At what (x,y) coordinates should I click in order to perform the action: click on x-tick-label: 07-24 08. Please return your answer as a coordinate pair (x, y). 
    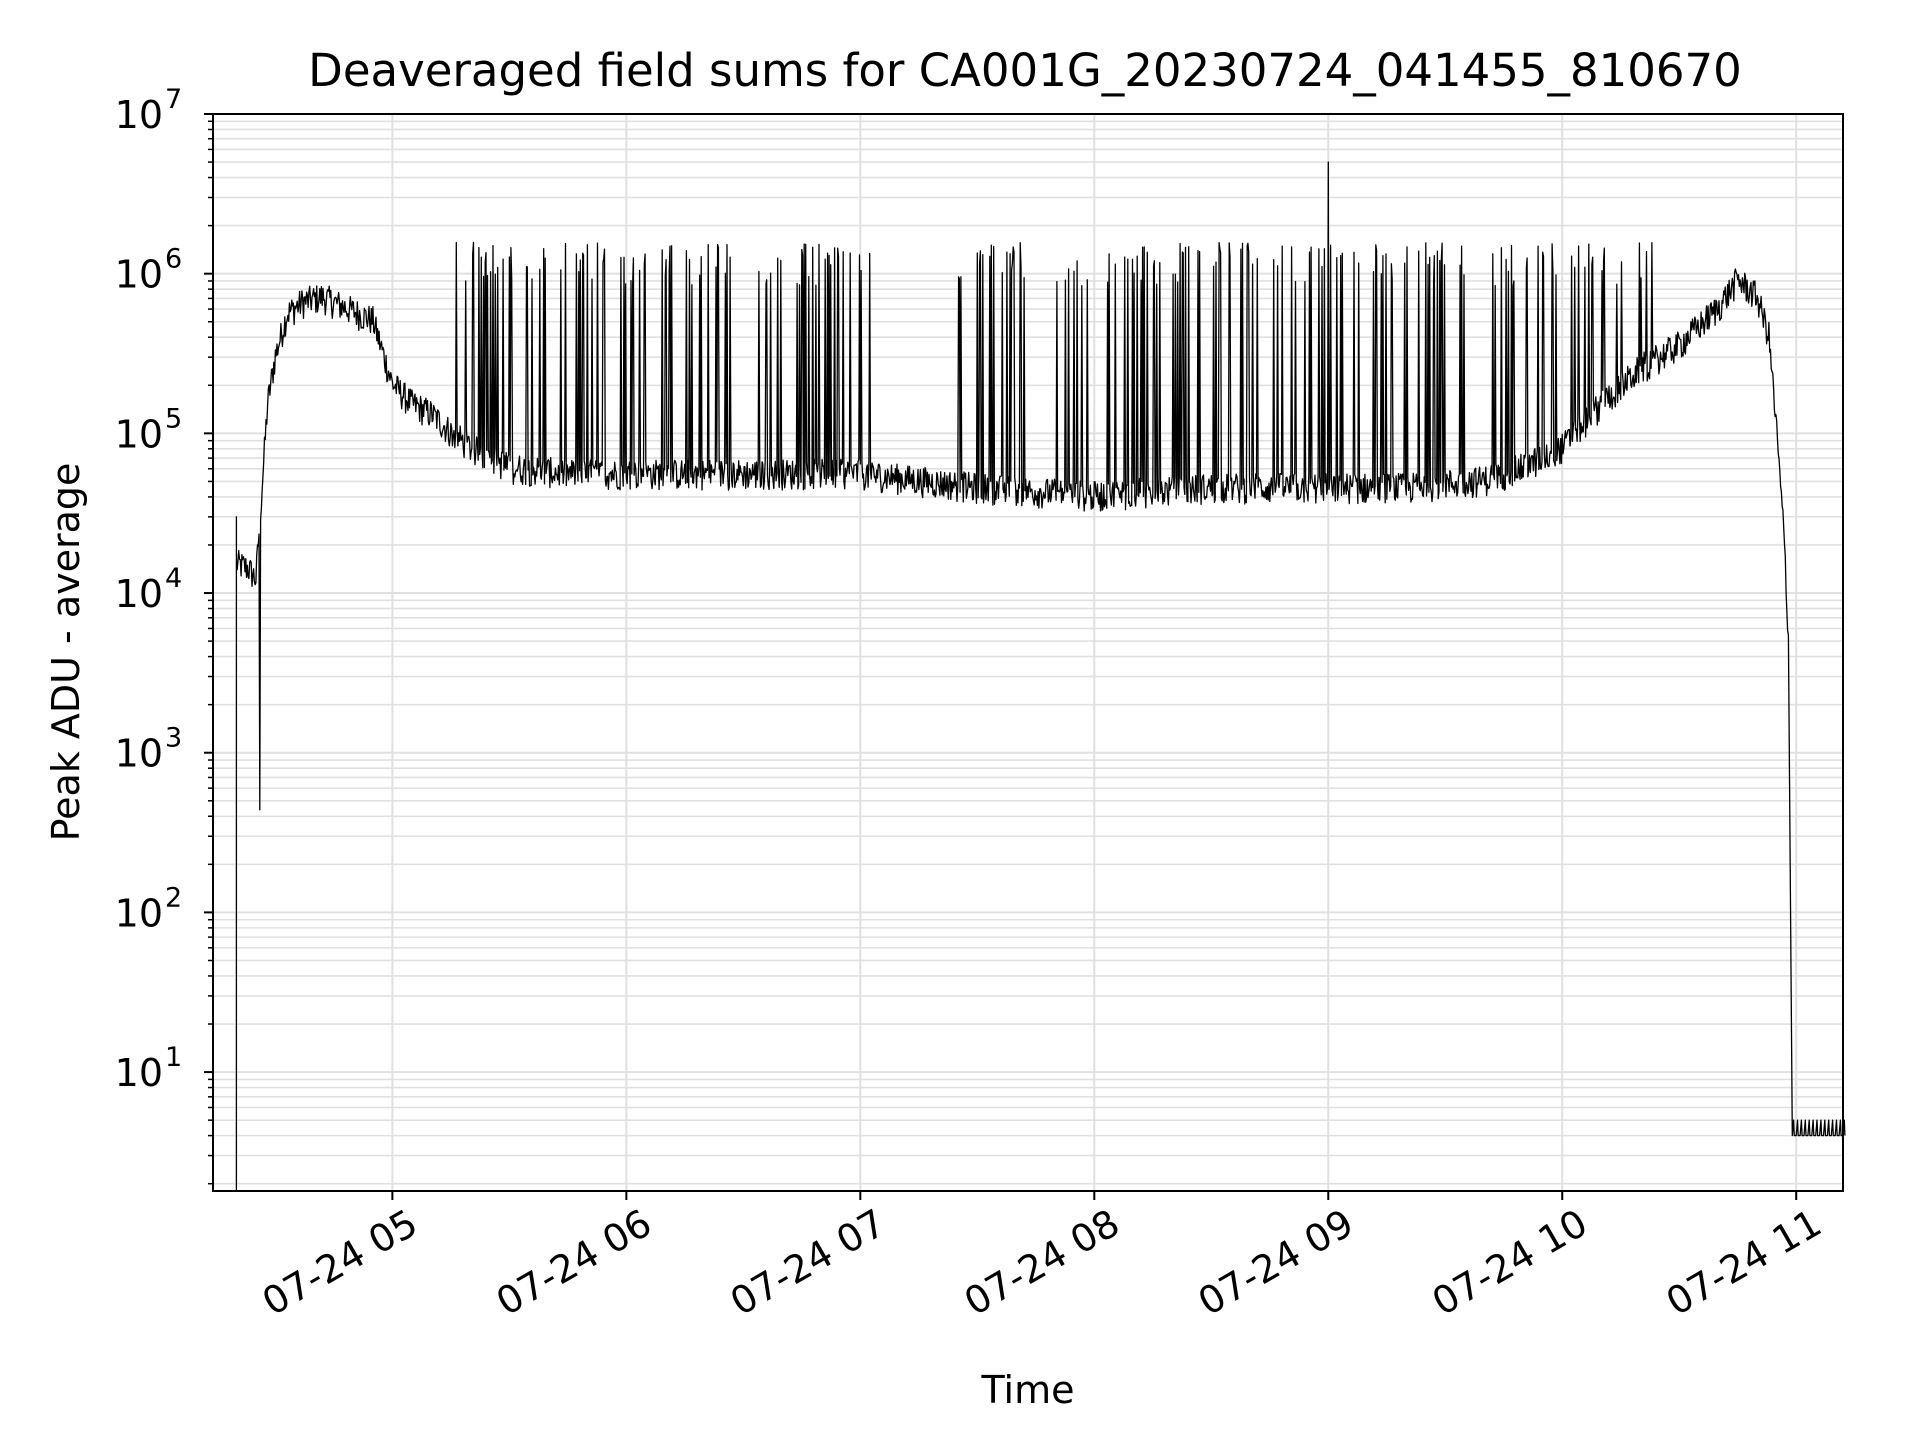
    Looking at the image, I should click on (1042, 1263).